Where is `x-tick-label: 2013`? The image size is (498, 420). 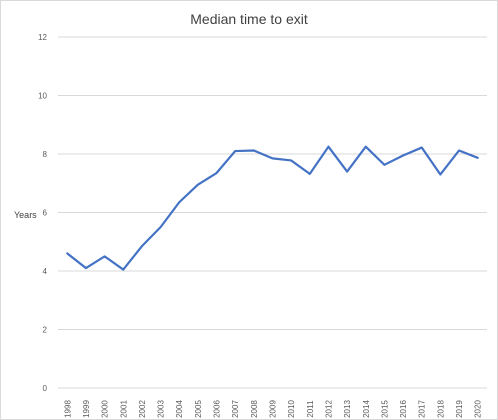 x-tick-label: 2013 is located at coordinates (347, 409).